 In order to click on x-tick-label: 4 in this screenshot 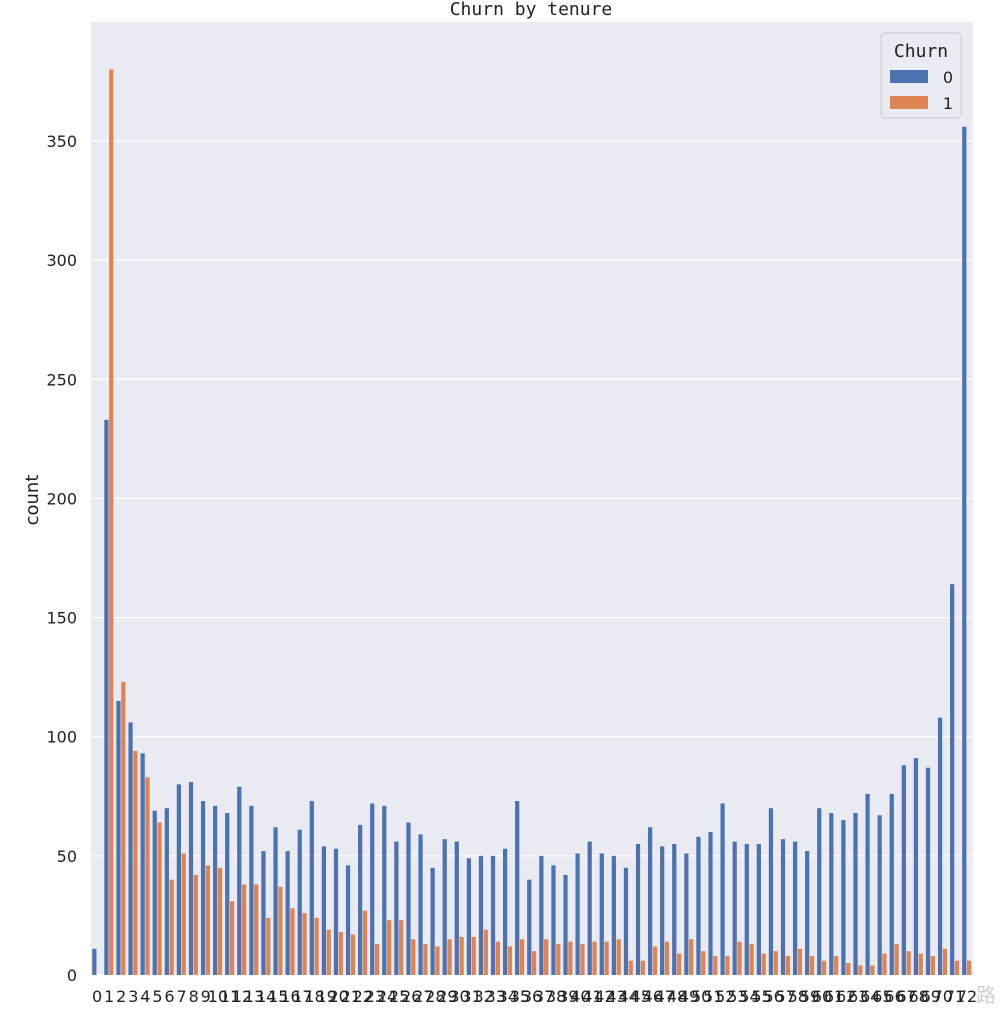, I will do `click(145, 996)`.